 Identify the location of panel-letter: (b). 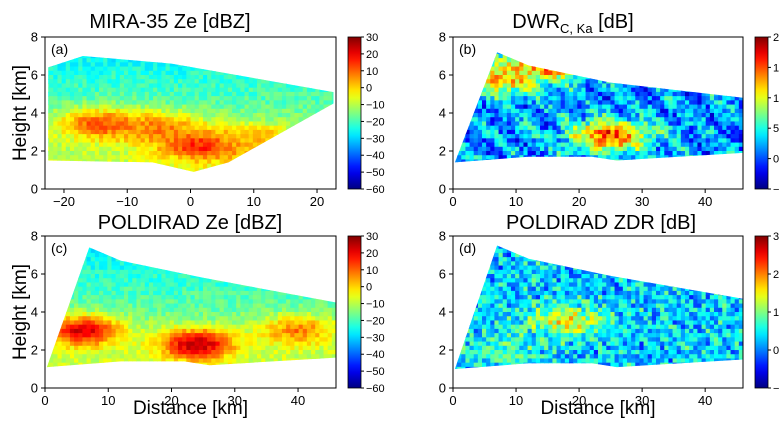
(467, 49).